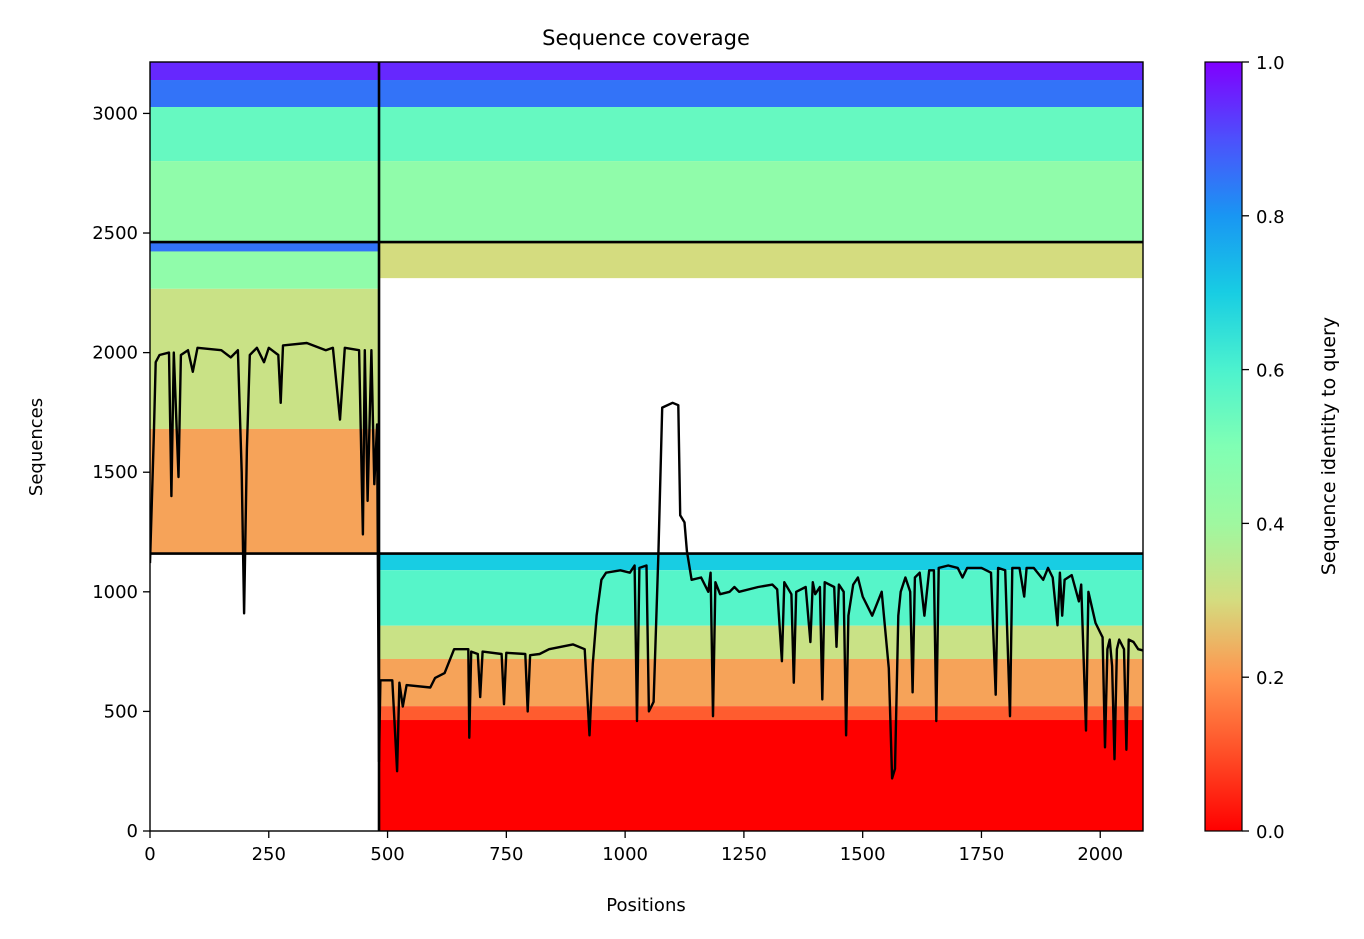 Image resolution: width=1364 pixels, height=939 pixels. Describe the element at coordinates (1270, 63) in the screenshot. I see `colorbar-tick-label: 1.0` at that location.